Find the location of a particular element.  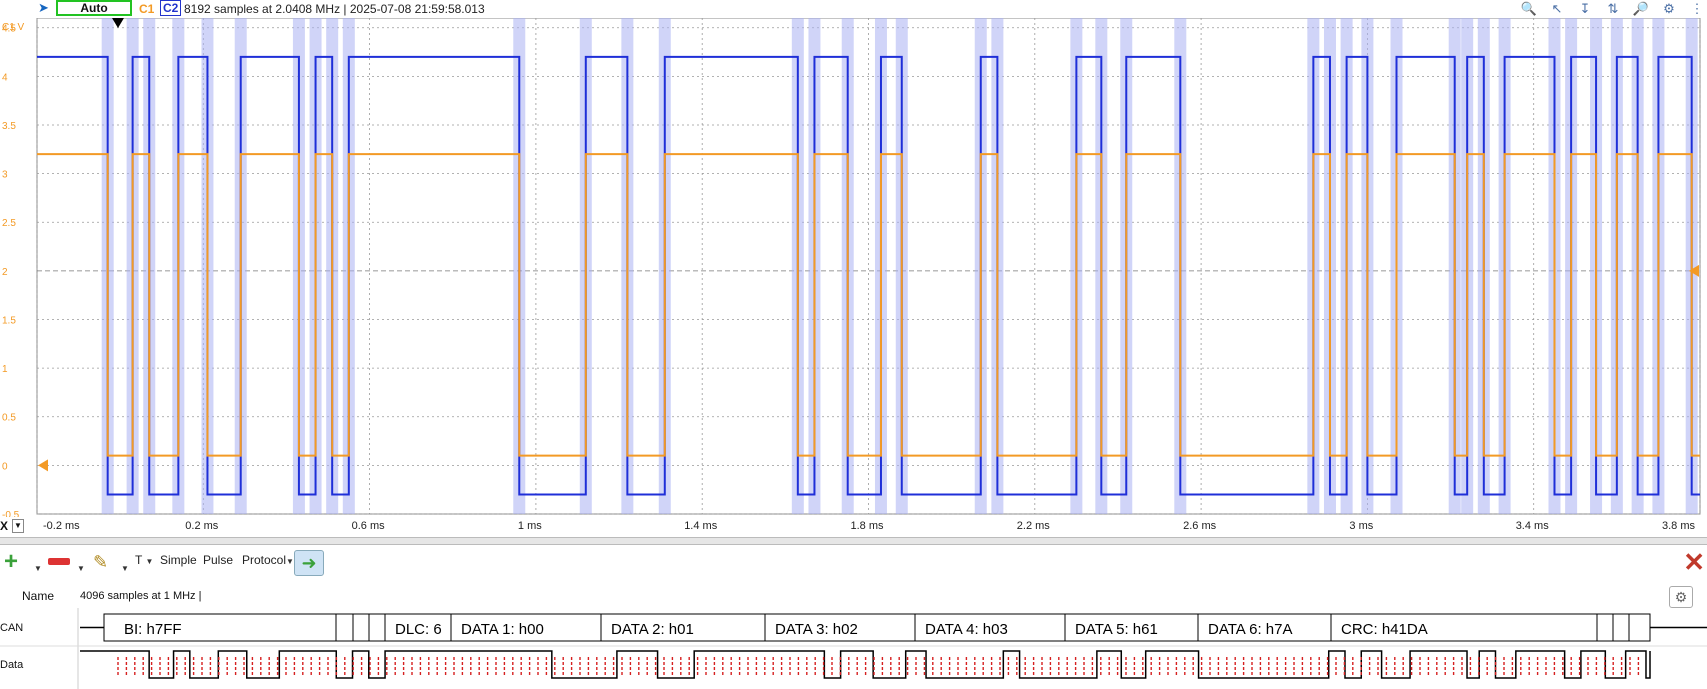

y-tick-label: 1 is located at coordinates (5, 369).